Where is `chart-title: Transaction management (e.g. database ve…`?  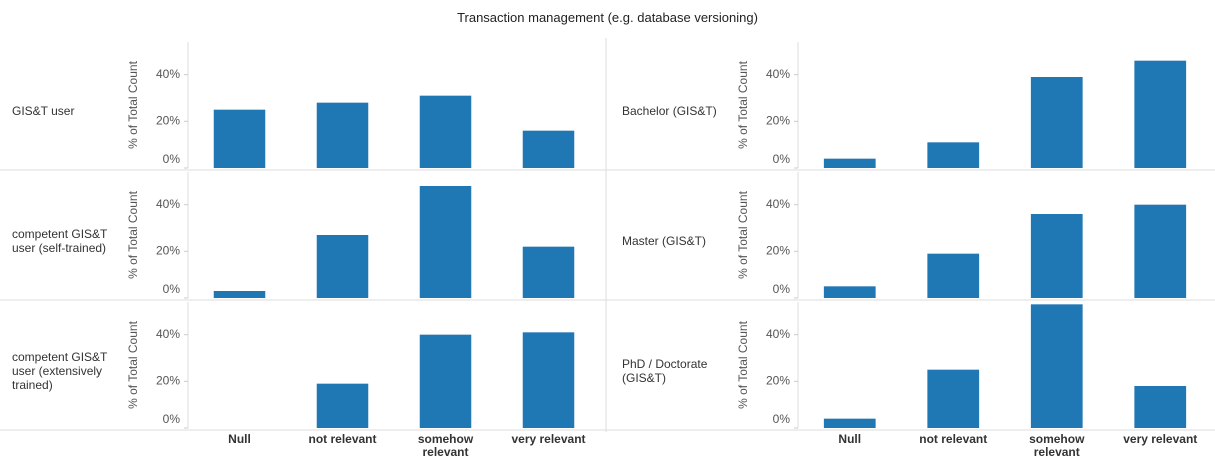 chart-title: Transaction management (e.g. database ve… is located at coordinates (607, 17).